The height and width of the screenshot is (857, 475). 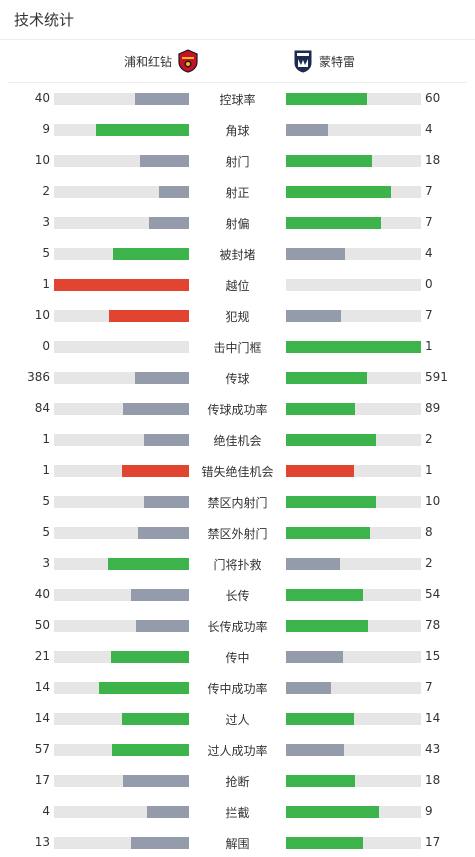 I want to click on stat-row: 14 传中成功率 7, so click(x=237, y=687).